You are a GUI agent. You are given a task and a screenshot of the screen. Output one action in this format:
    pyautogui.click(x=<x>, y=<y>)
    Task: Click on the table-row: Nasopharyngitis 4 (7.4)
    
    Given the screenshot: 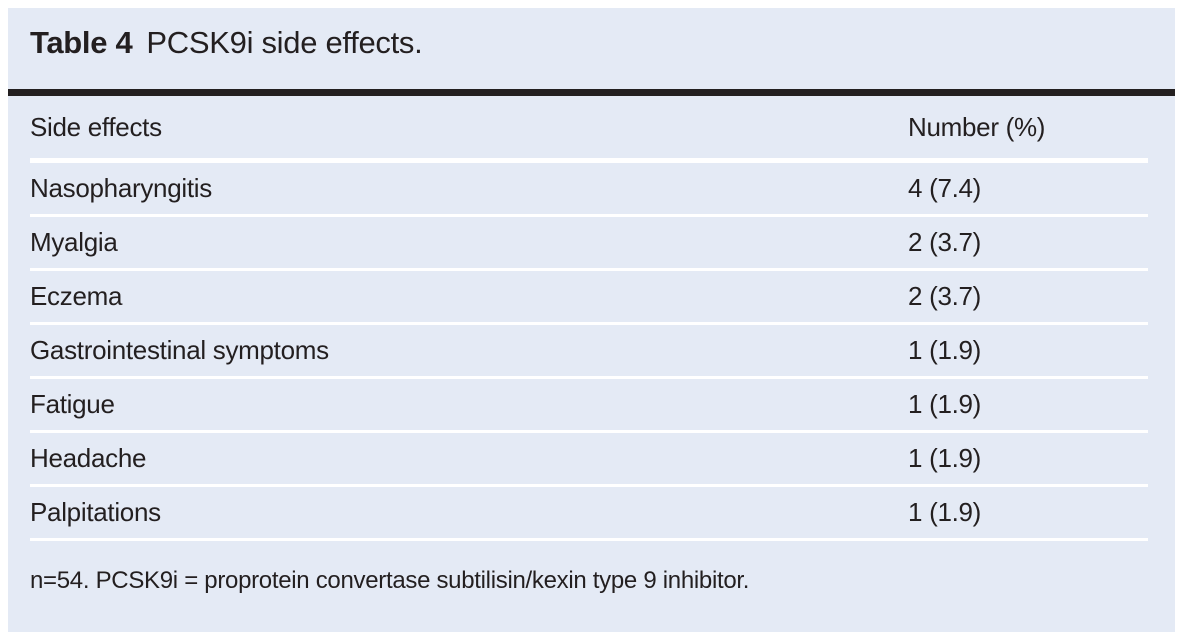 What is the action you would take?
    pyautogui.click(x=589, y=190)
    